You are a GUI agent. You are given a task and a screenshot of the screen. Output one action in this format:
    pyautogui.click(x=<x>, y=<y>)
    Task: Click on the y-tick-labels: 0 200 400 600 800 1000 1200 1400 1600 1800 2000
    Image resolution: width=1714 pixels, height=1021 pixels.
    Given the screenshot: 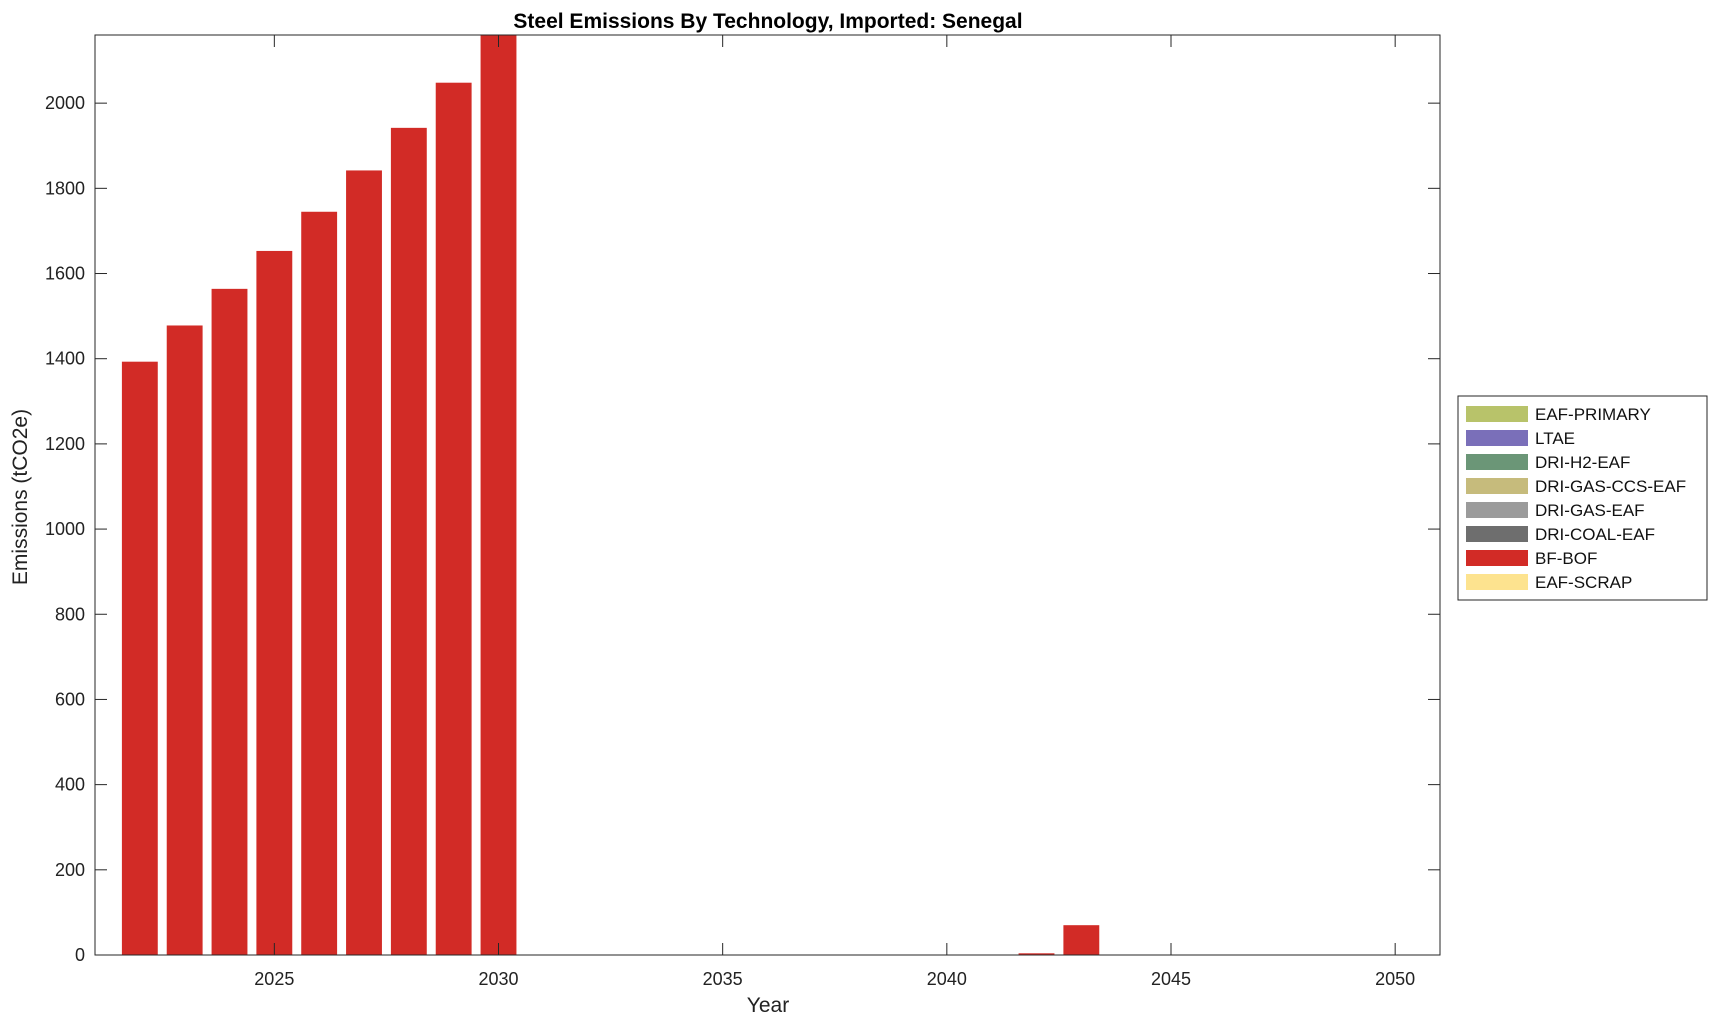 What is the action you would take?
    pyautogui.click(x=65, y=529)
    